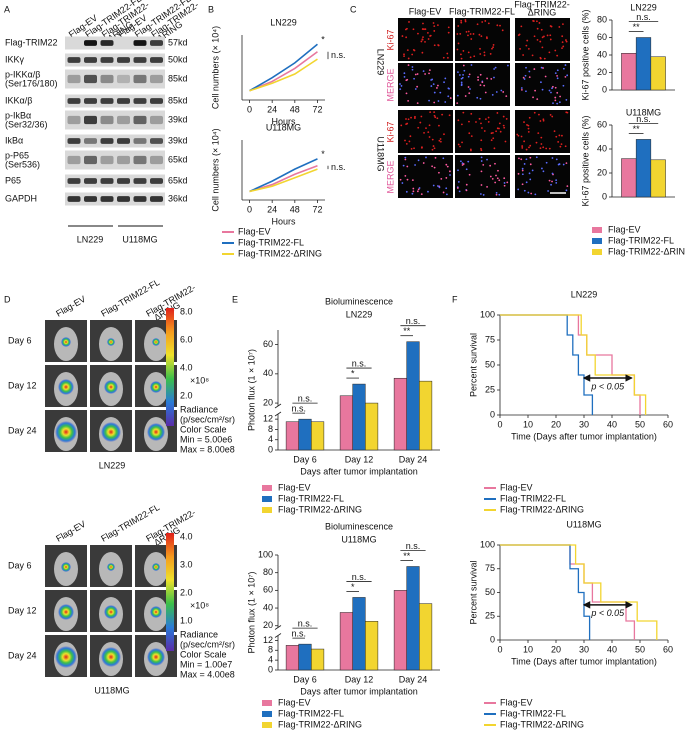 The image size is (685, 738). I want to click on size-label: 85kd, so click(178, 78).